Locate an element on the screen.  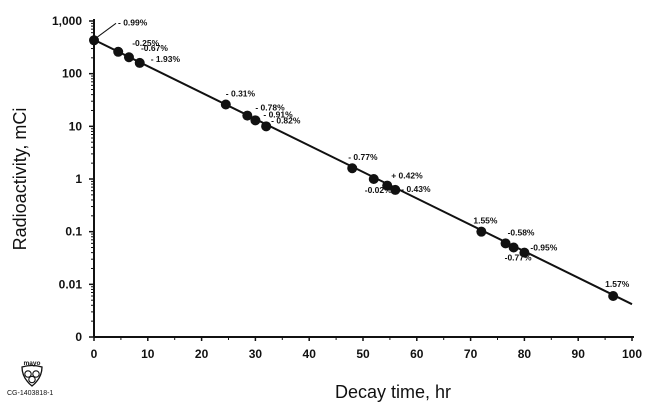
percent-deviation-label: + 0.42% is located at coordinates (407, 176).